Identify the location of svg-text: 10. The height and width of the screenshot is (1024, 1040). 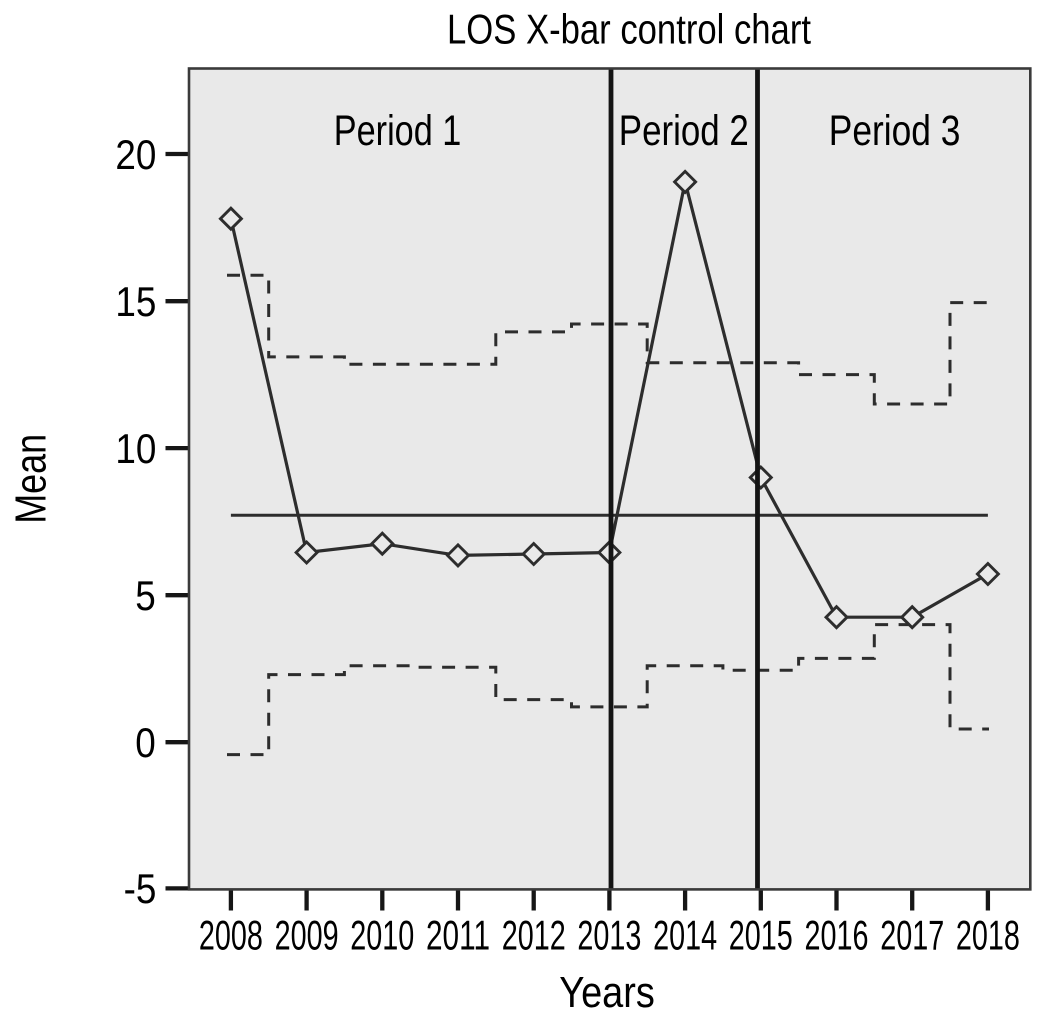
(135, 448).